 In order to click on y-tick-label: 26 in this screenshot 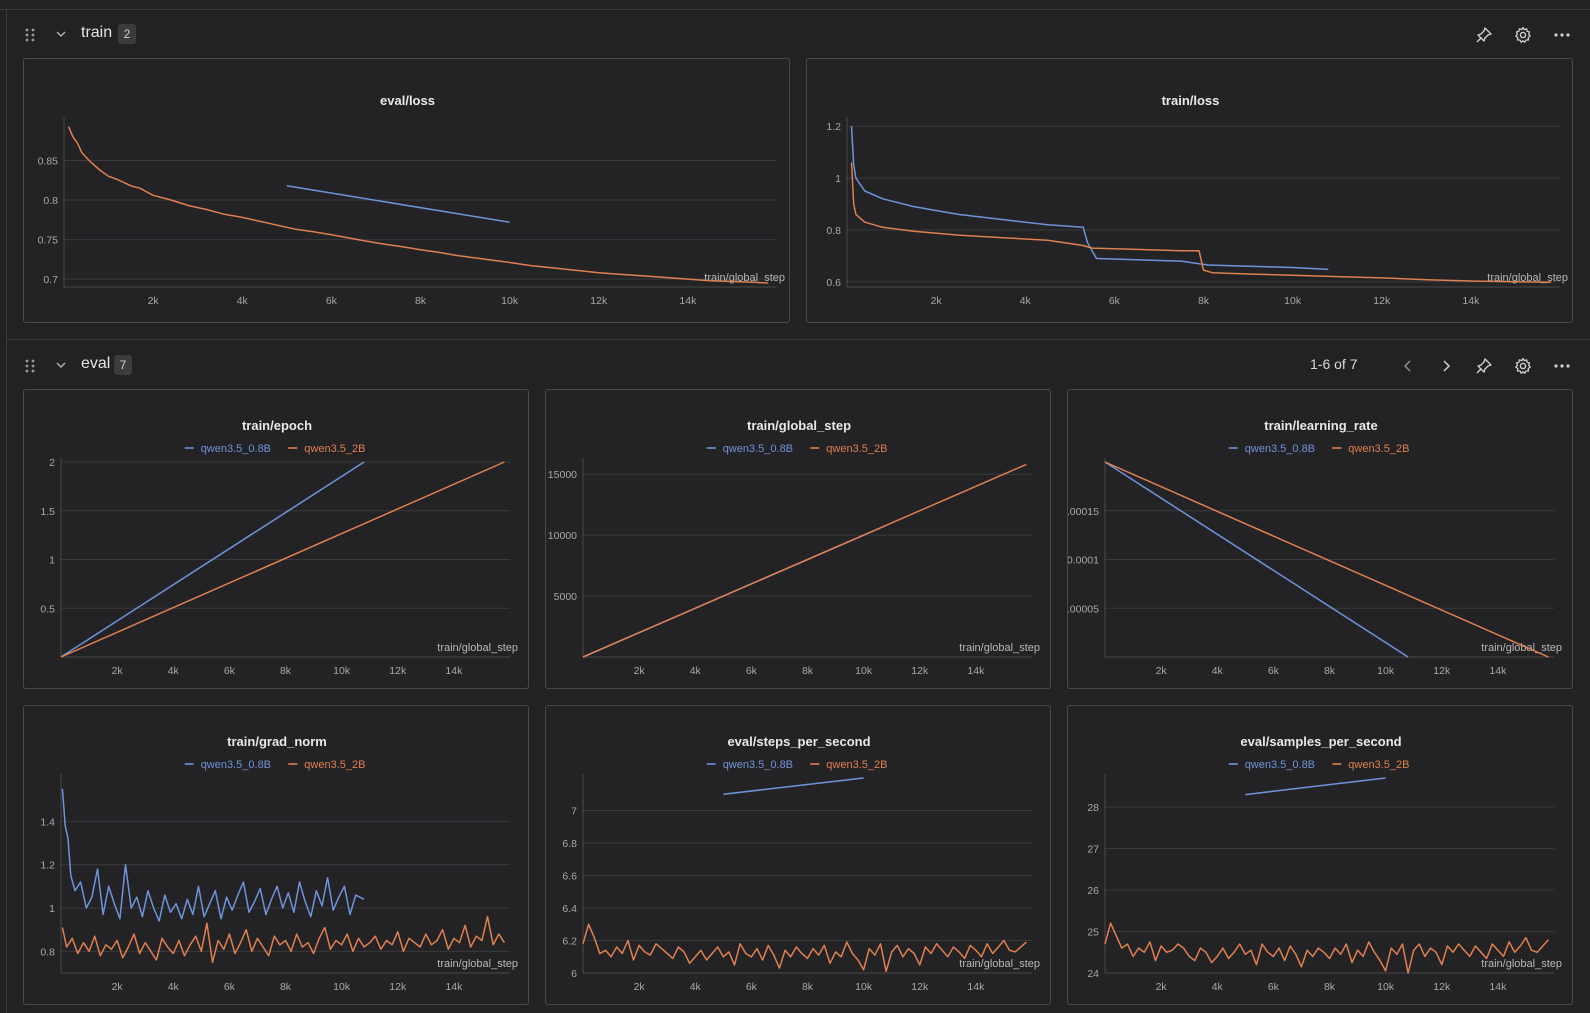, I will do `click(1093, 891)`.